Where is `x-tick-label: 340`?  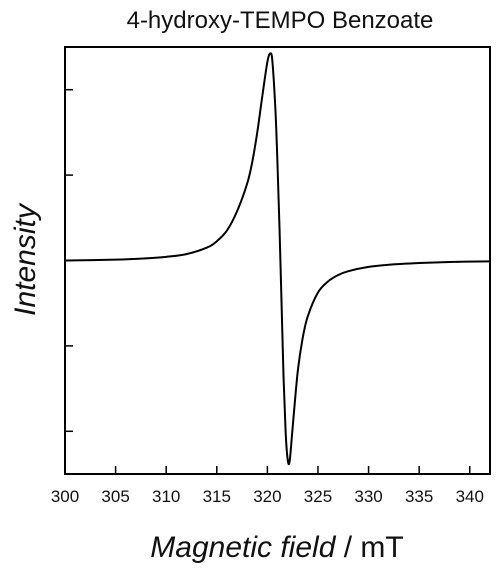
x-tick-label: 340 is located at coordinates (470, 496).